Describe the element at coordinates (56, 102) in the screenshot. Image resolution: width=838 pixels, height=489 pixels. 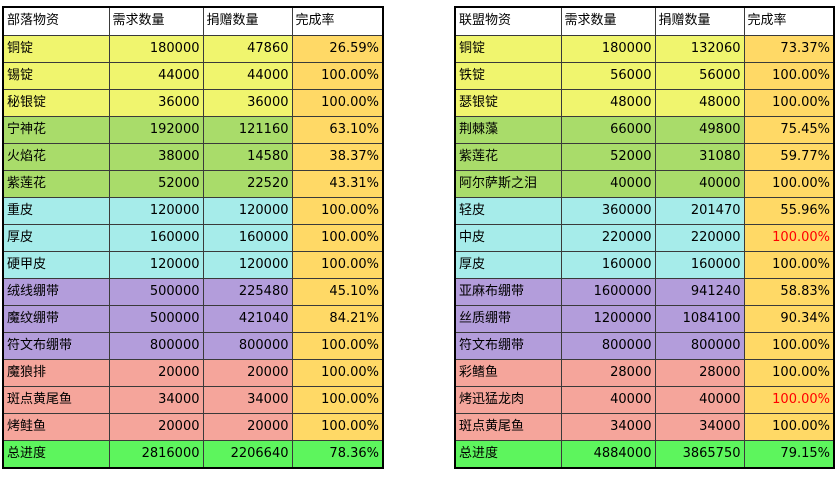
I see `item-name-cell: 秘银锭` at that location.